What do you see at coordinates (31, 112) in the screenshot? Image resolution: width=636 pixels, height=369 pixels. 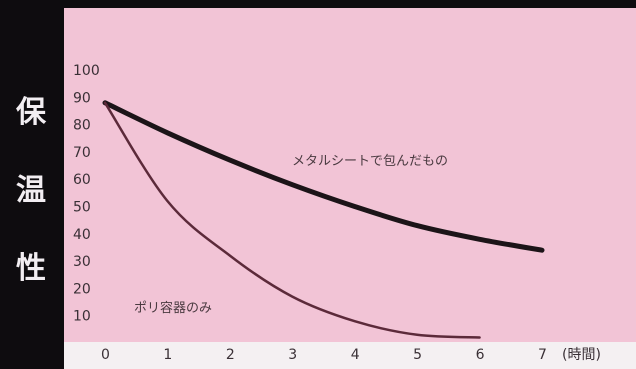 I see `y-axis-label-char: 保` at bounding box center [31, 112].